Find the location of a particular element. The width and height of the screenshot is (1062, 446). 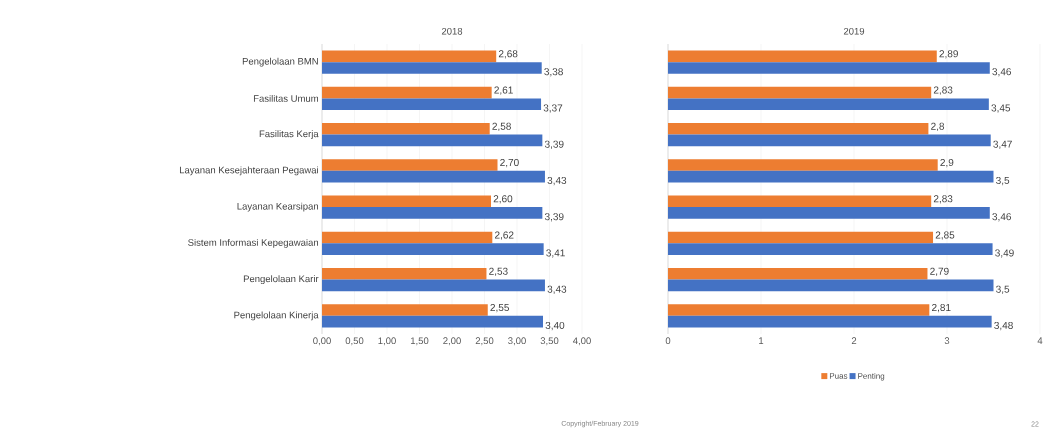

x-tick-label: 0,50 is located at coordinates (354, 341).